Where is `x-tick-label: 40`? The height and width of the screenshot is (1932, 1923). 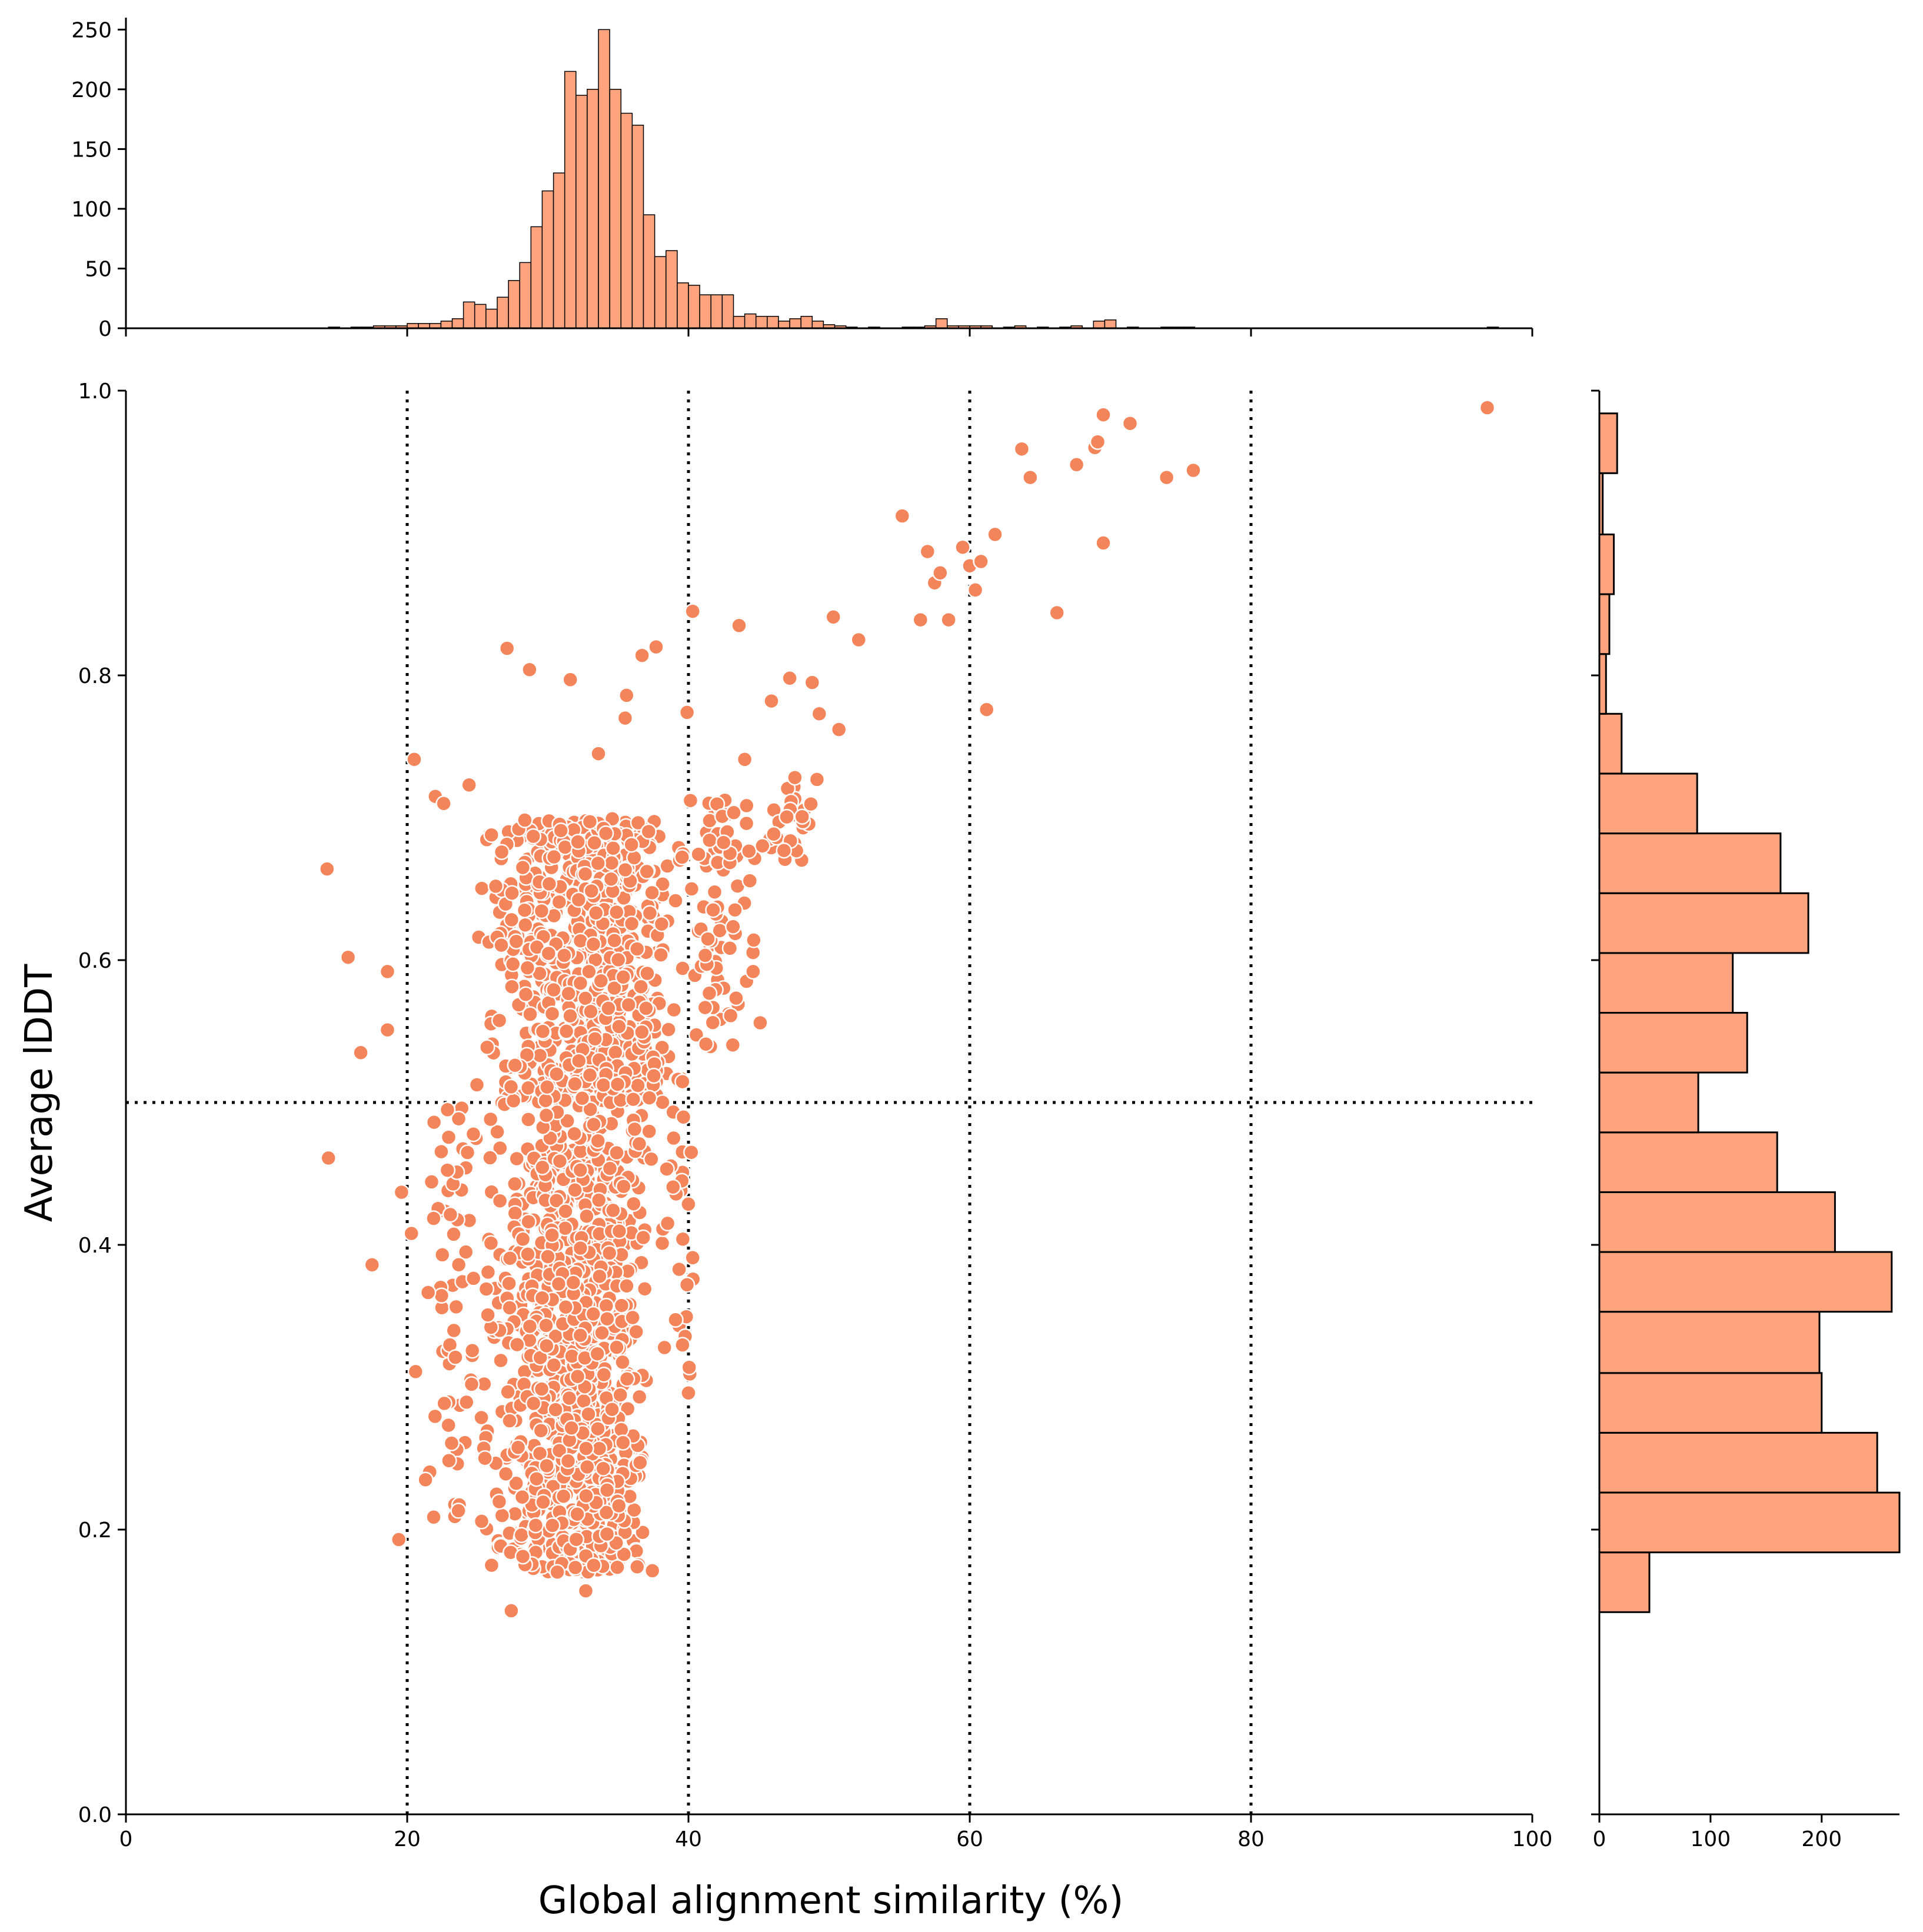 x-tick-label: 40 is located at coordinates (689, 1839).